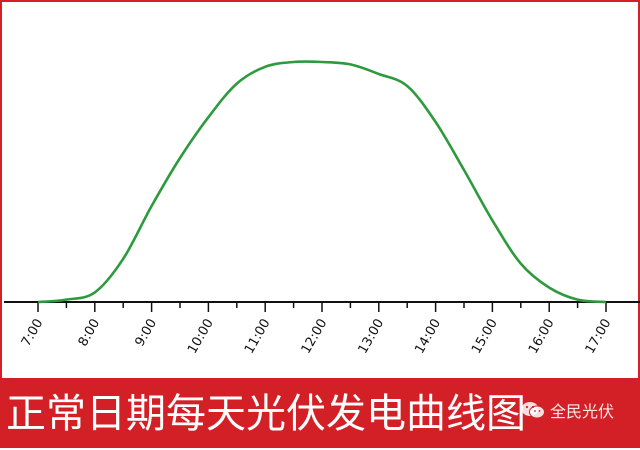 This screenshot has width=640, height=450. Describe the element at coordinates (542, 337) in the screenshot. I see `x-tick-label: 16:00` at that location.